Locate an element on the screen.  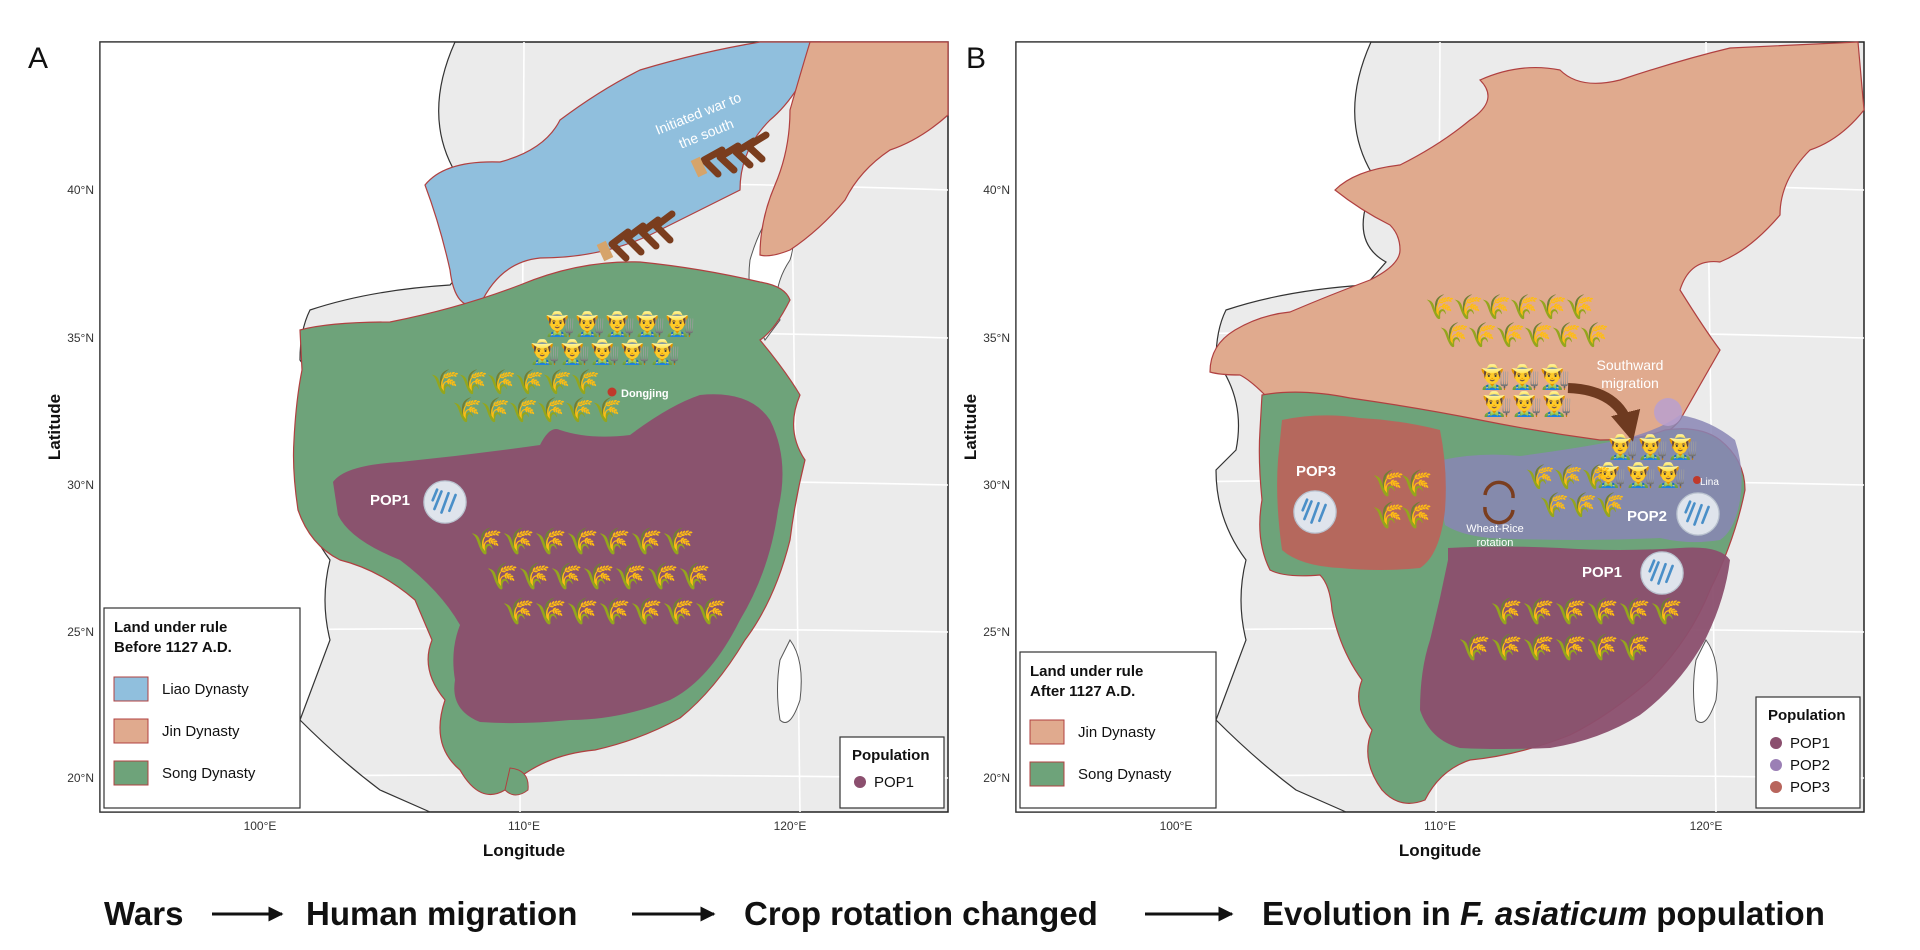
panel-letter: B is located at coordinates (976, 58).